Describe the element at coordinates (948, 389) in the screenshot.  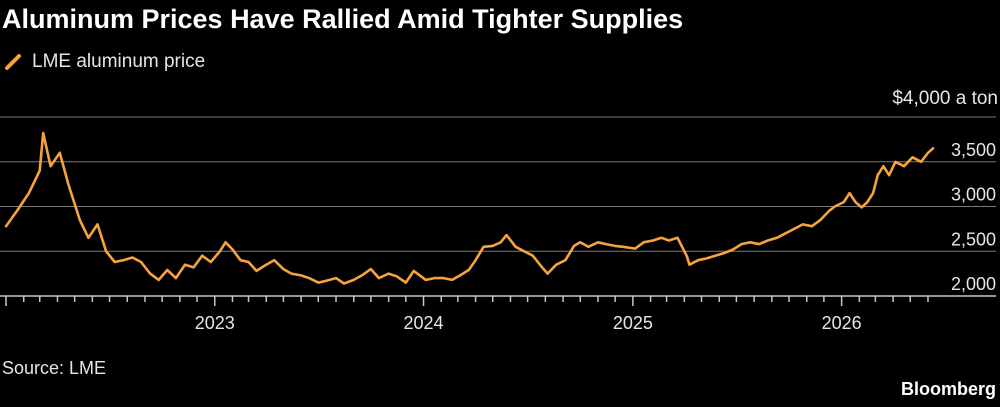
I see `brand-logo: Bloomberg` at that location.